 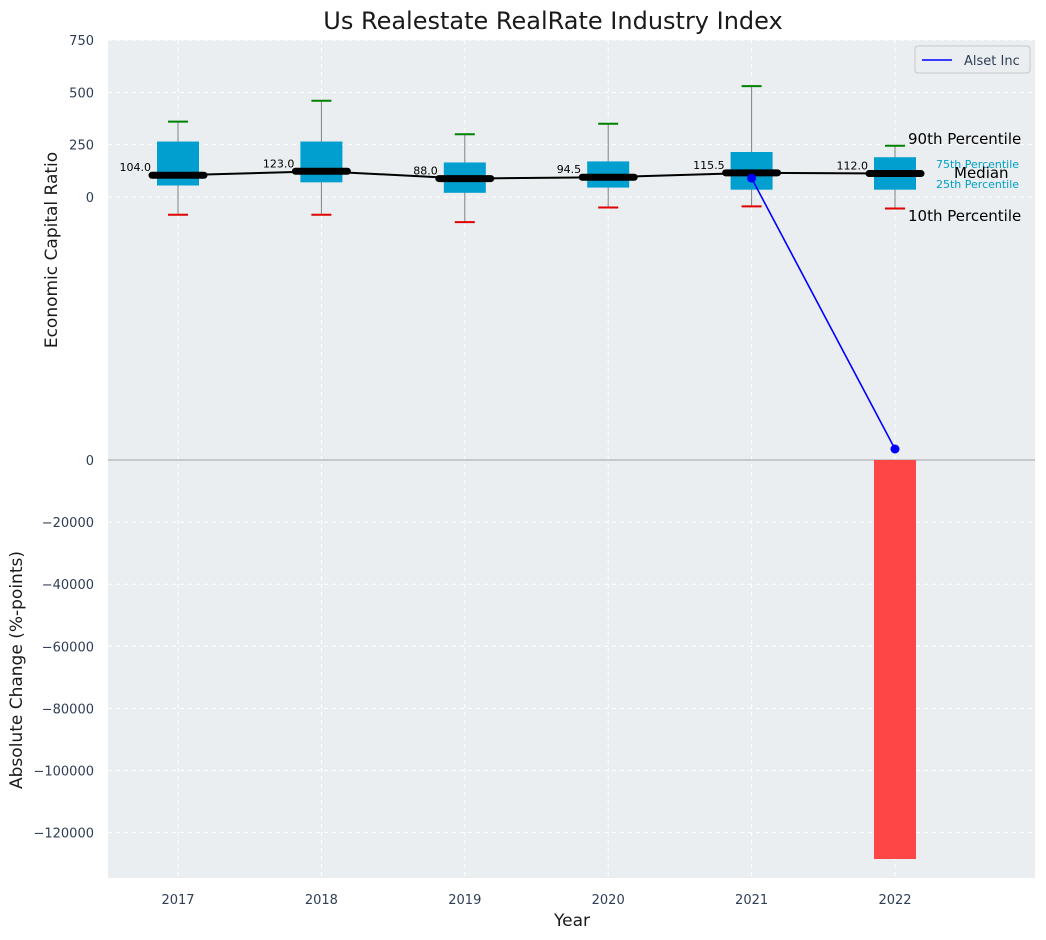 I want to click on x-tick-label: 2017, so click(x=177, y=900).